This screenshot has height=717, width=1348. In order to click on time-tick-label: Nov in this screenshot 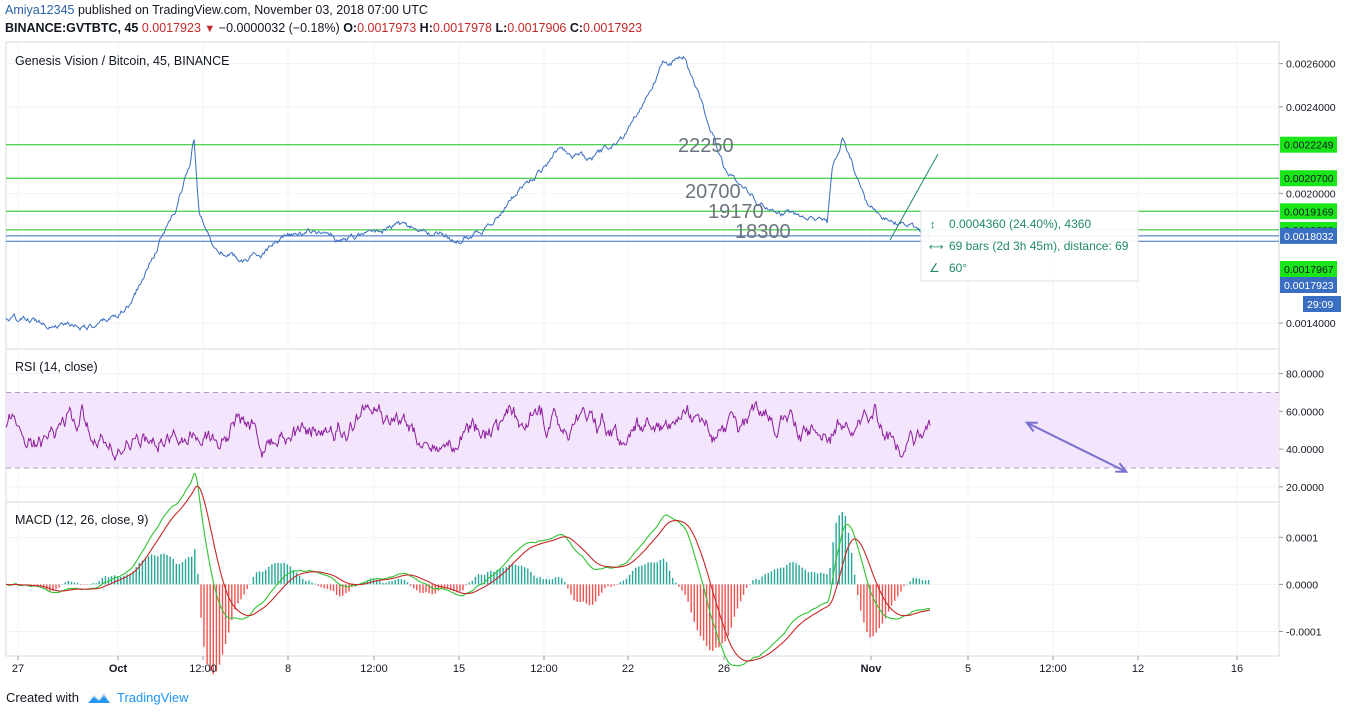, I will do `click(872, 669)`.